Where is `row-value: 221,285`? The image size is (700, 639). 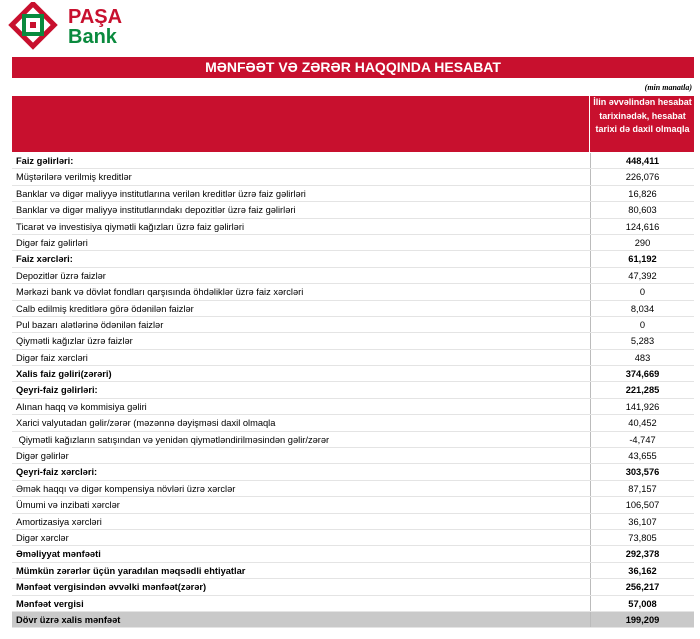 row-value: 221,285 is located at coordinates (642, 390).